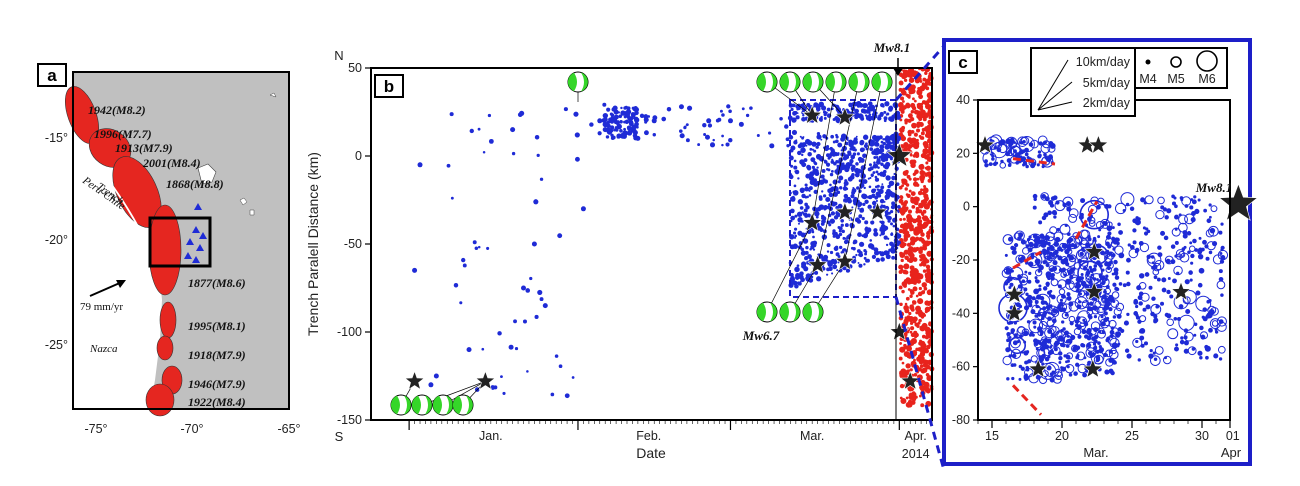 The height and width of the screenshot is (486, 1300). I want to click on star-icon, so click(1094, 291).